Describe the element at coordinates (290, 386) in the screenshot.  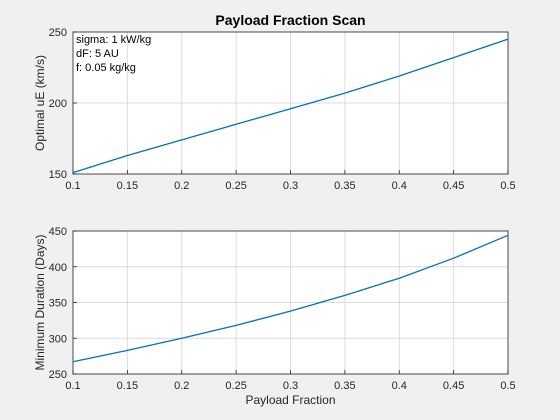
I see `chart-2-x-tick-label: 0.3` at that location.